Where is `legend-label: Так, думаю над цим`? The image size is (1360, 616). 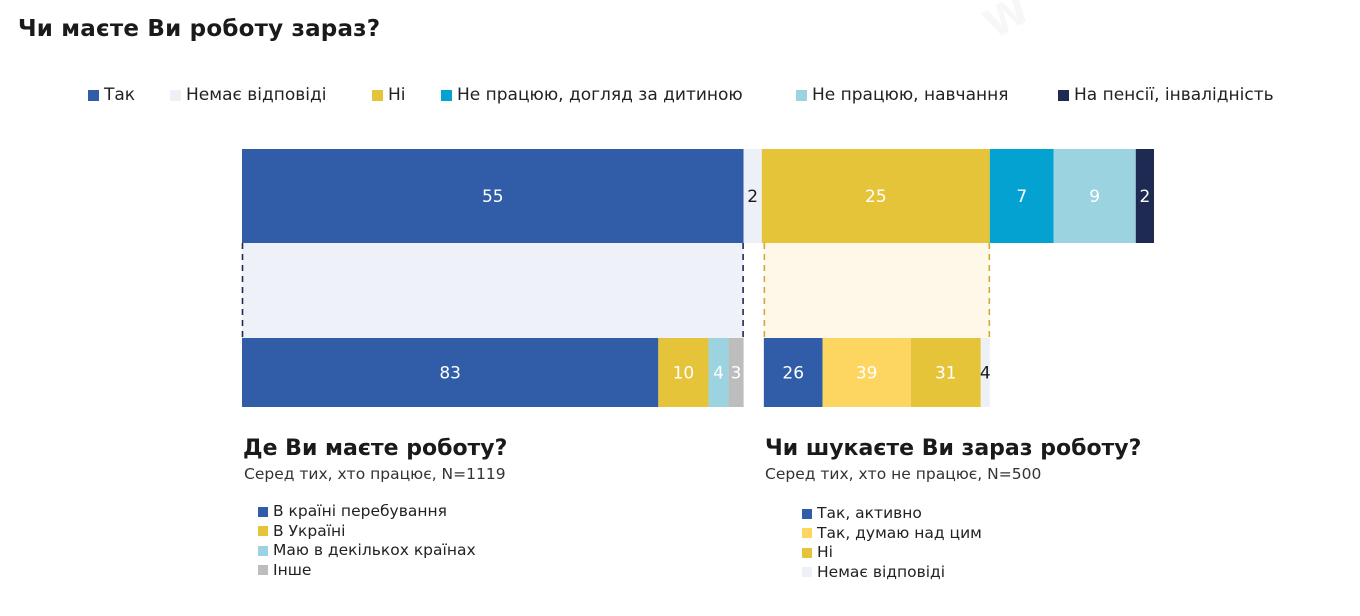
legend-label: Так, думаю над цим is located at coordinates (899, 532).